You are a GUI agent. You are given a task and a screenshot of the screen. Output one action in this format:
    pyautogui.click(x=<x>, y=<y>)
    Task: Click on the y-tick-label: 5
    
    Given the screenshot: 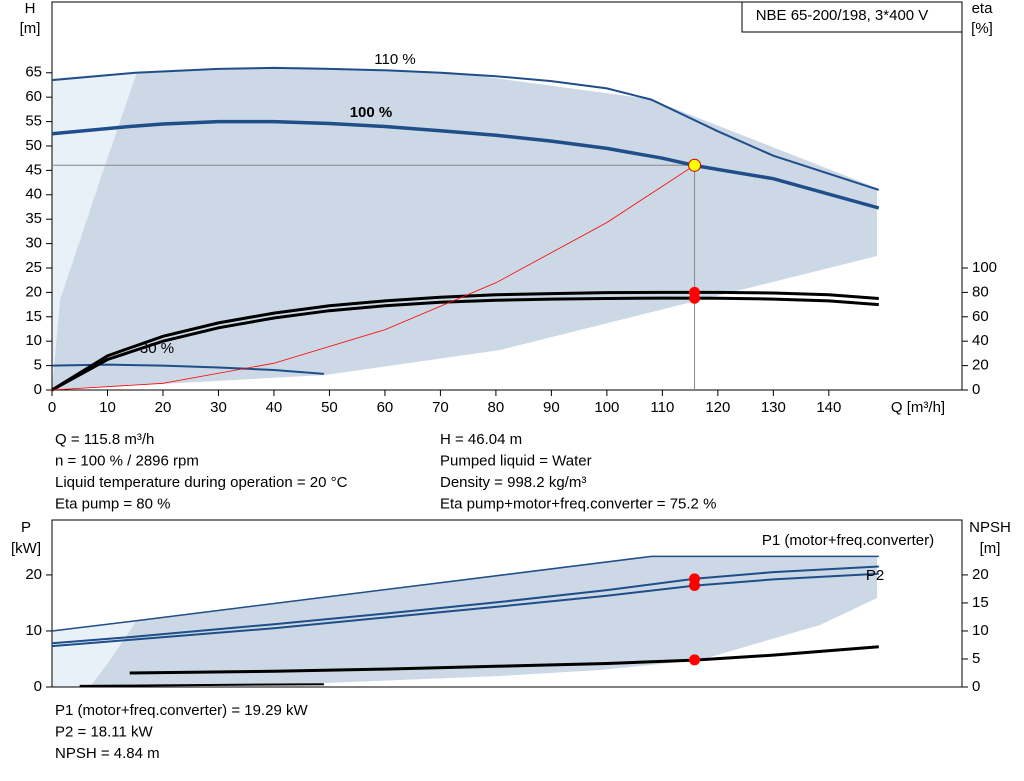 What is the action you would take?
    pyautogui.click(x=38, y=365)
    